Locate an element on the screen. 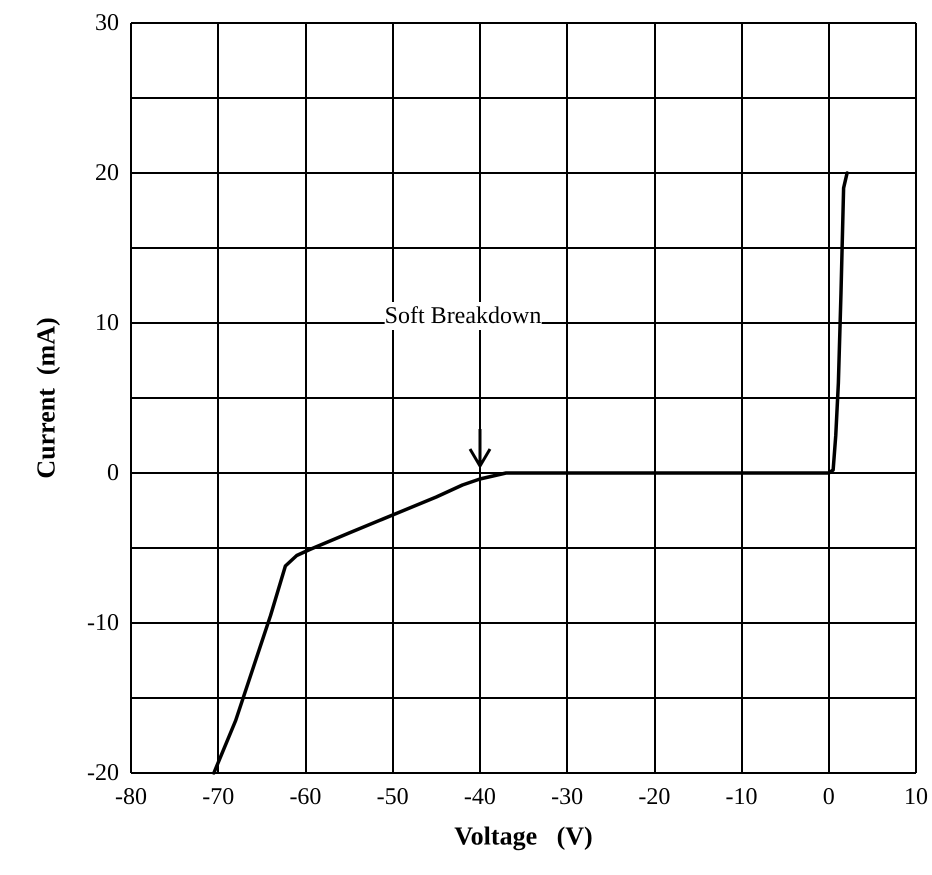  y-tick-label: 20 is located at coordinates (107, 173).